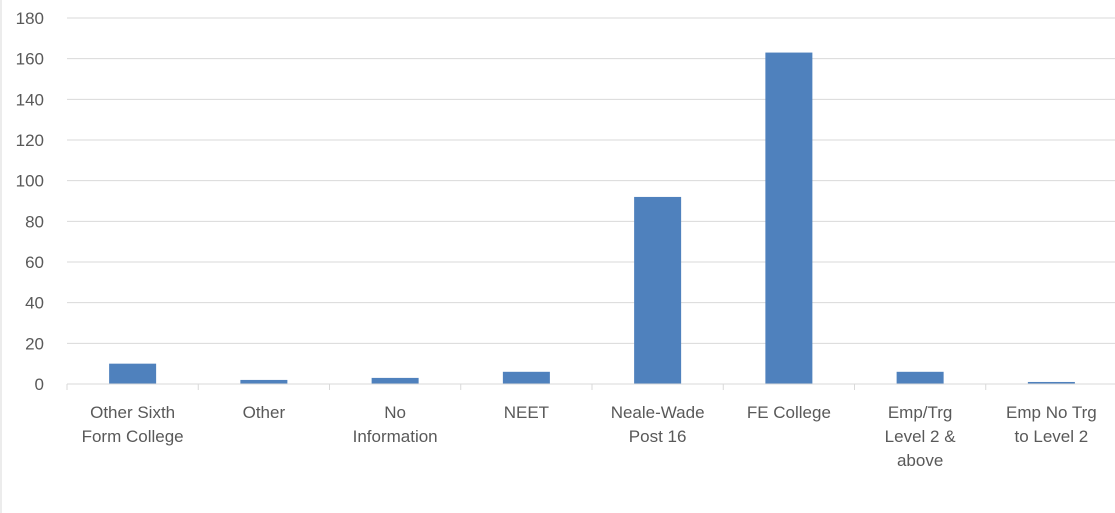 The width and height of the screenshot is (1115, 513). Describe the element at coordinates (920, 460) in the screenshot. I see `x-category-label-line: above` at that location.